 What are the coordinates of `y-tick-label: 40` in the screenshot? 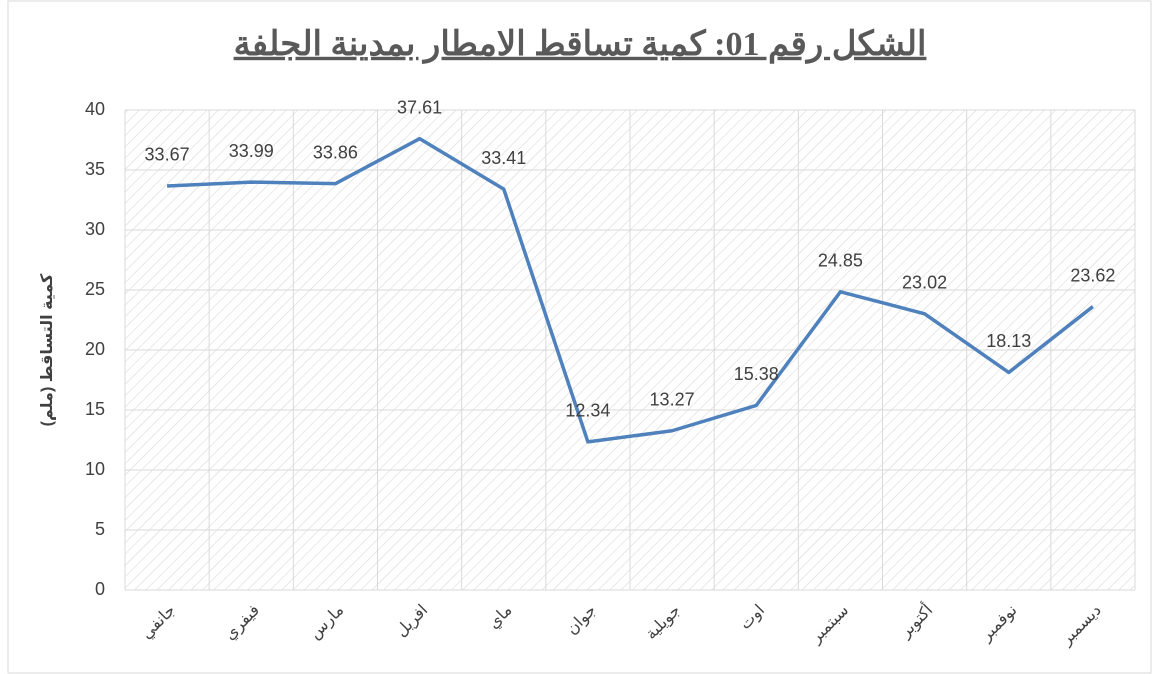 It's located at (95, 109).